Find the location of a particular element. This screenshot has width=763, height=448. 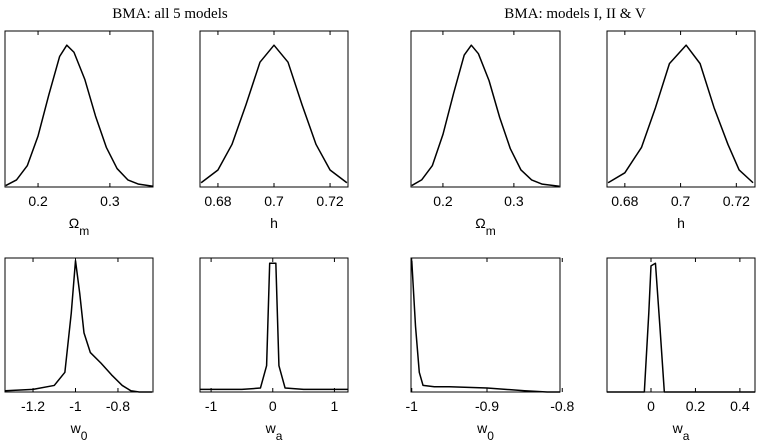

x-tick-label: -0.9 is located at coordinates (487, 406).